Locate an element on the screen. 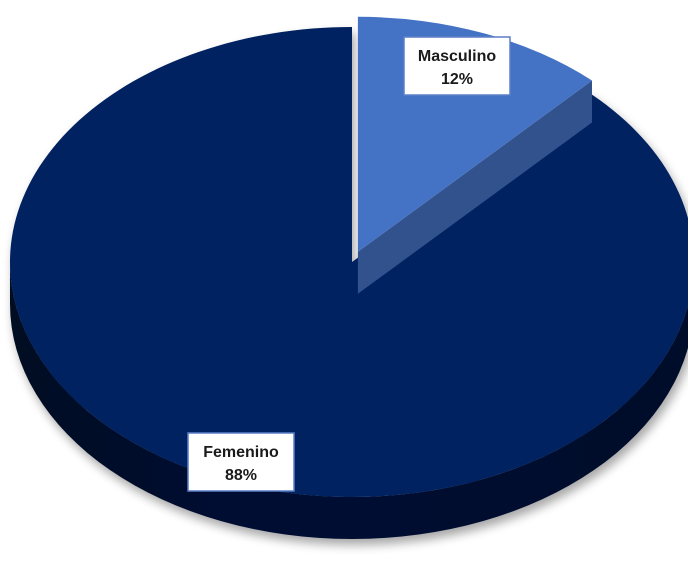 Image resolution: width=688 pixels, height=567 pixels. data-label-femenino-box is located at coordinates (241, 462).